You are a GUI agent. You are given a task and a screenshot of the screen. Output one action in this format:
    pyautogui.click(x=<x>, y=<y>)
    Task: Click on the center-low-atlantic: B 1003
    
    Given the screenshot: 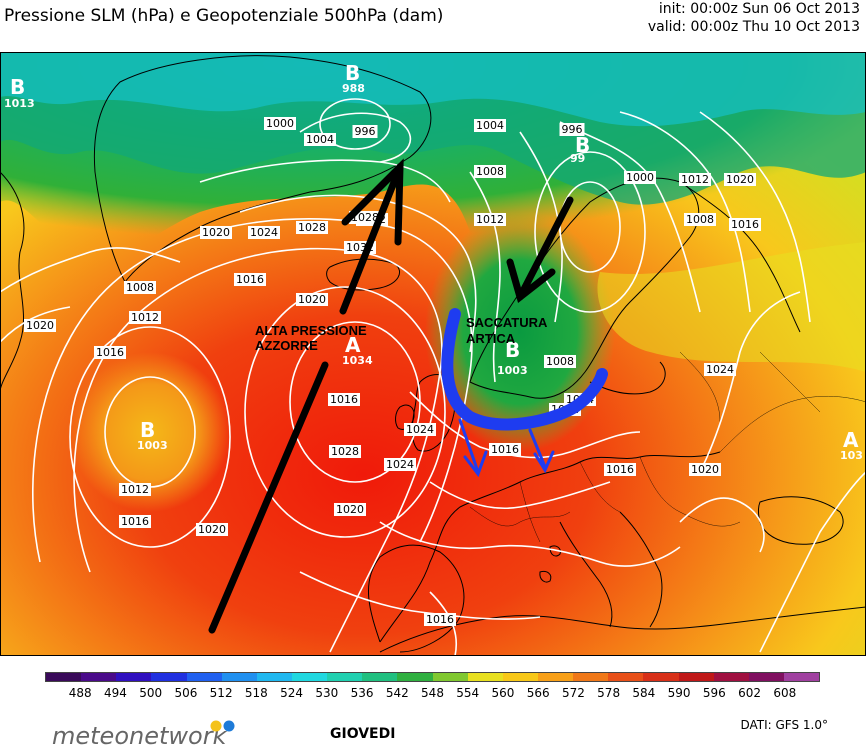 What is the action you would take?
    pyautogui.click(x=152, y=435)
    